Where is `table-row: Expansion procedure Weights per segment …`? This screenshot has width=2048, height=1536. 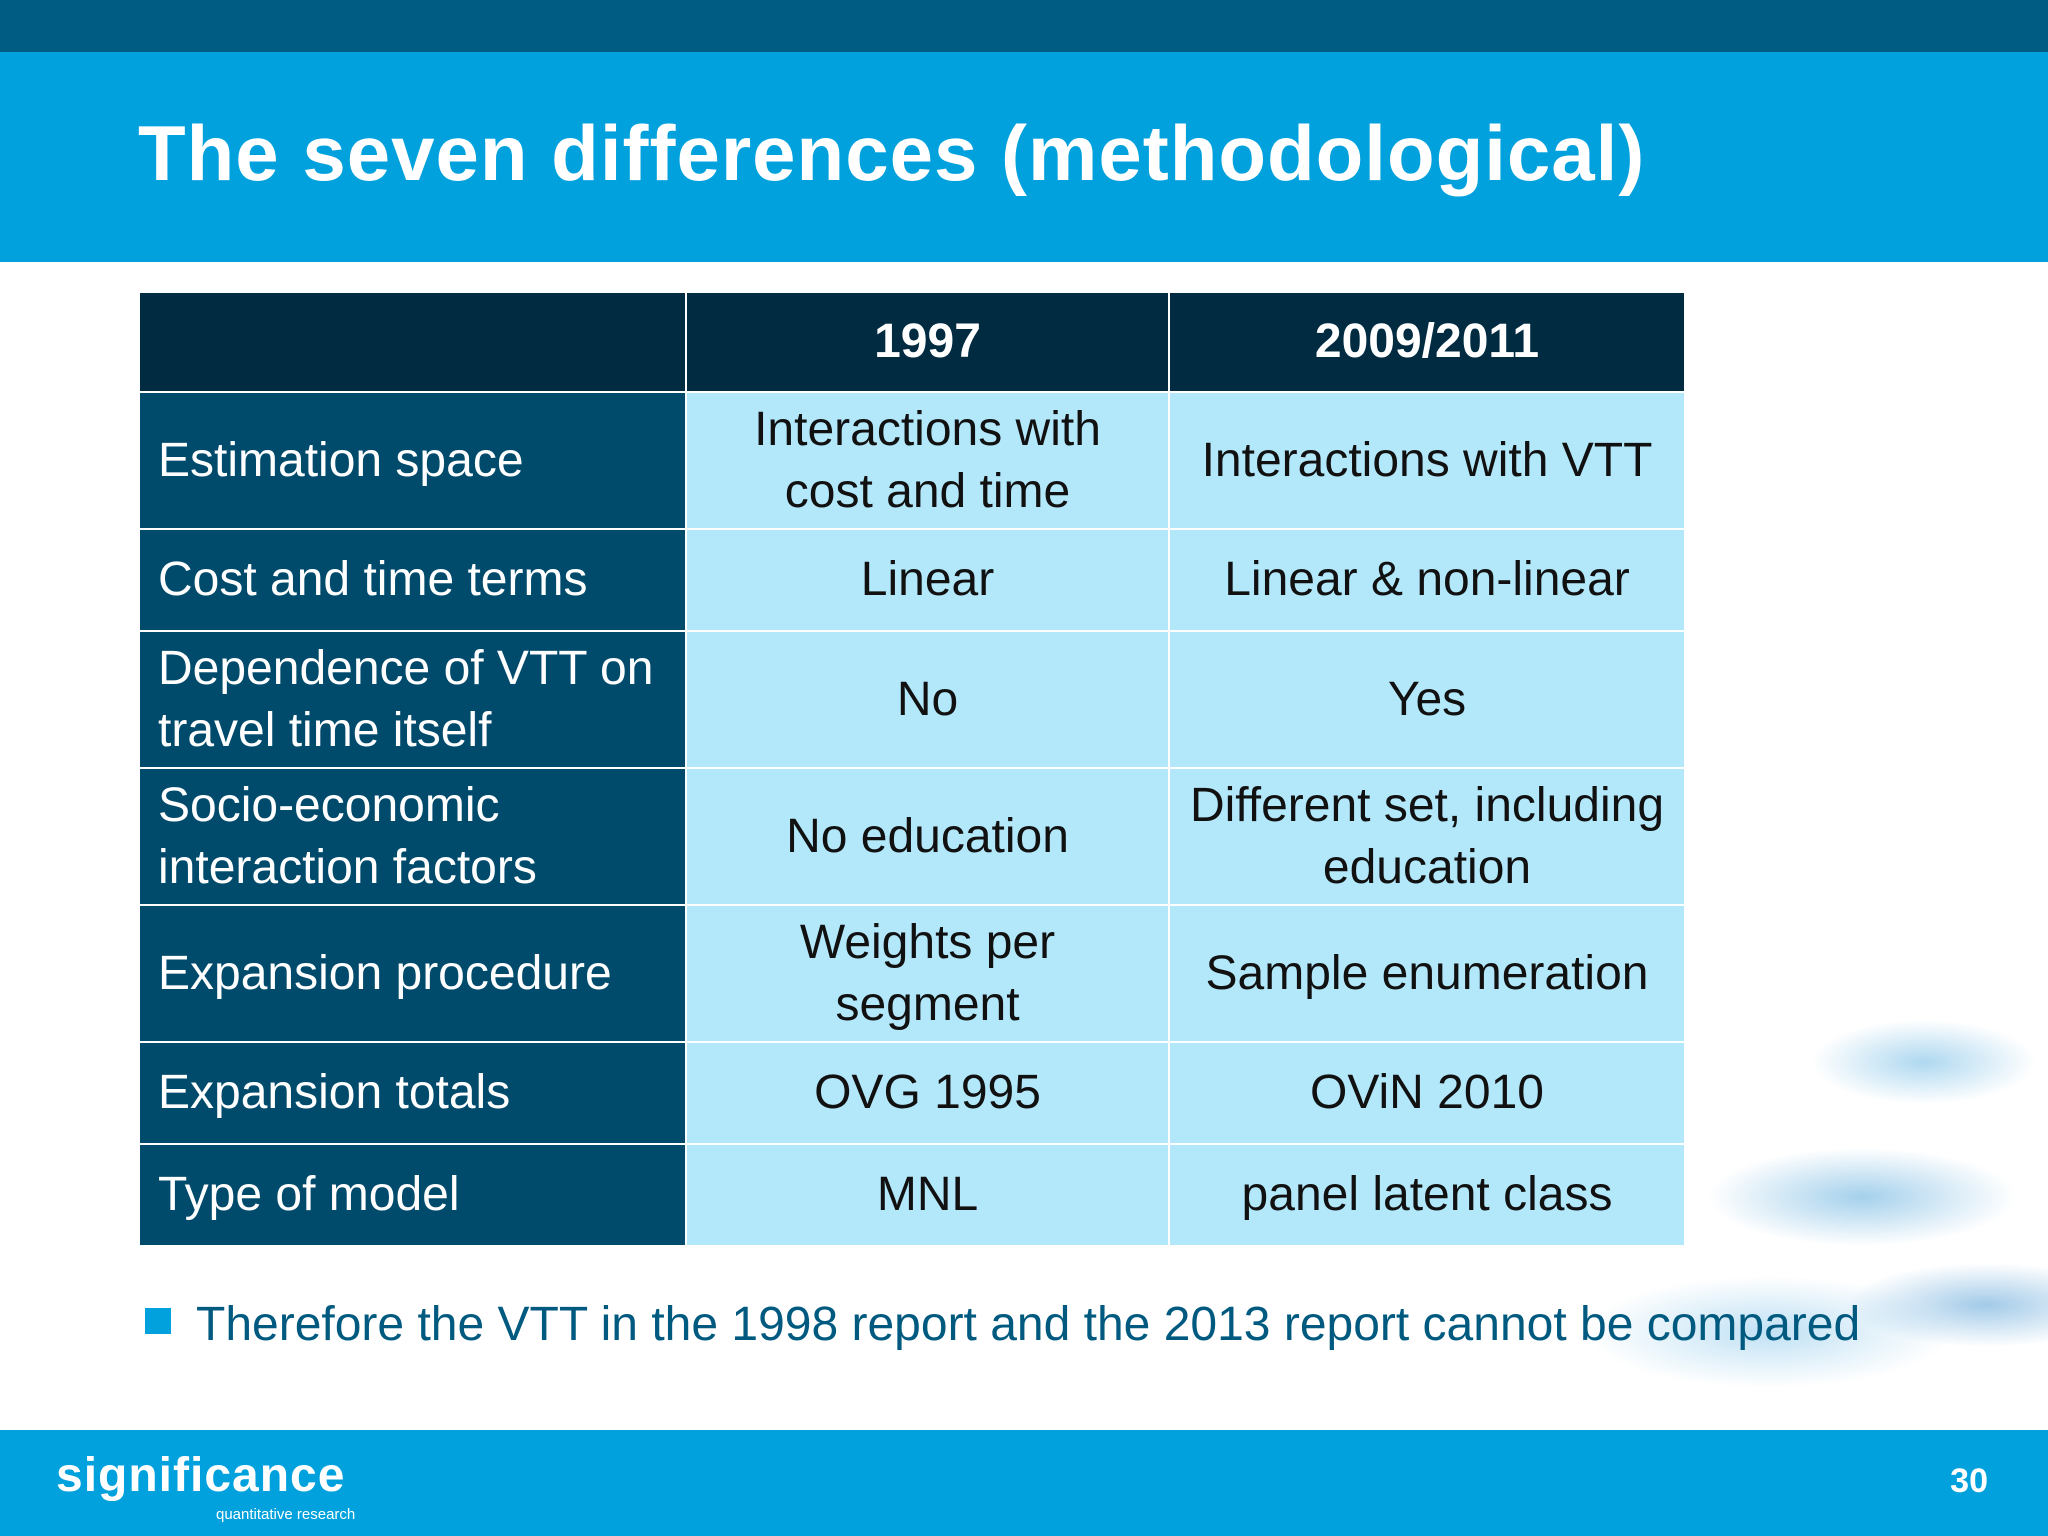
table-row: Expansion procedure Weights per segment … is located at coordinates (912, 973).